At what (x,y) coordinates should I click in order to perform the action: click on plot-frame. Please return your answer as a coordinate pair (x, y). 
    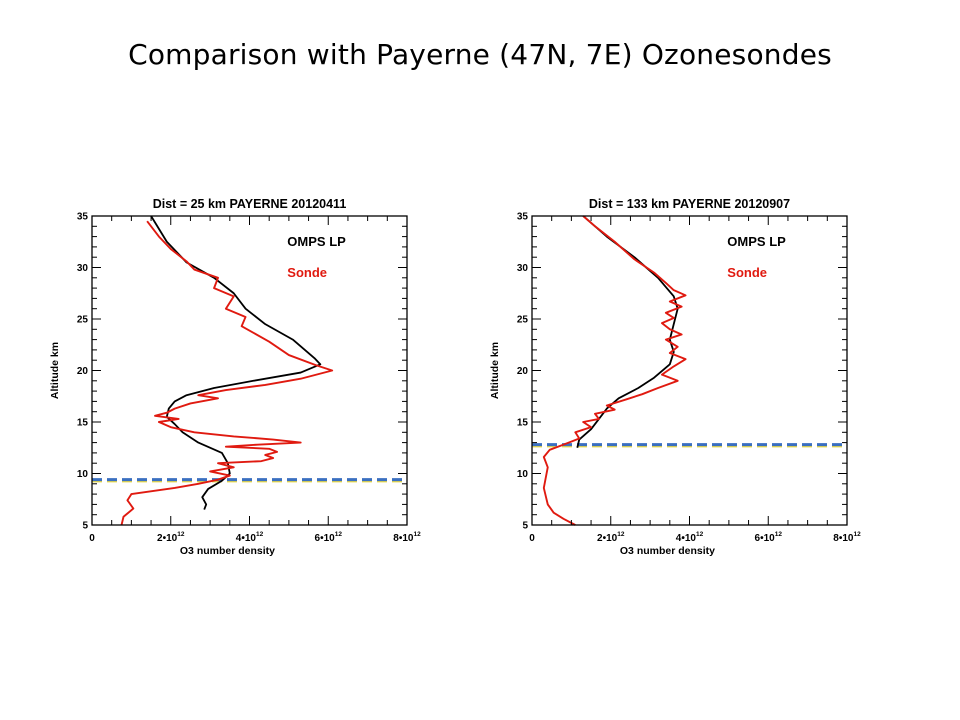
    Looking at the image, I should click on (689, 370).